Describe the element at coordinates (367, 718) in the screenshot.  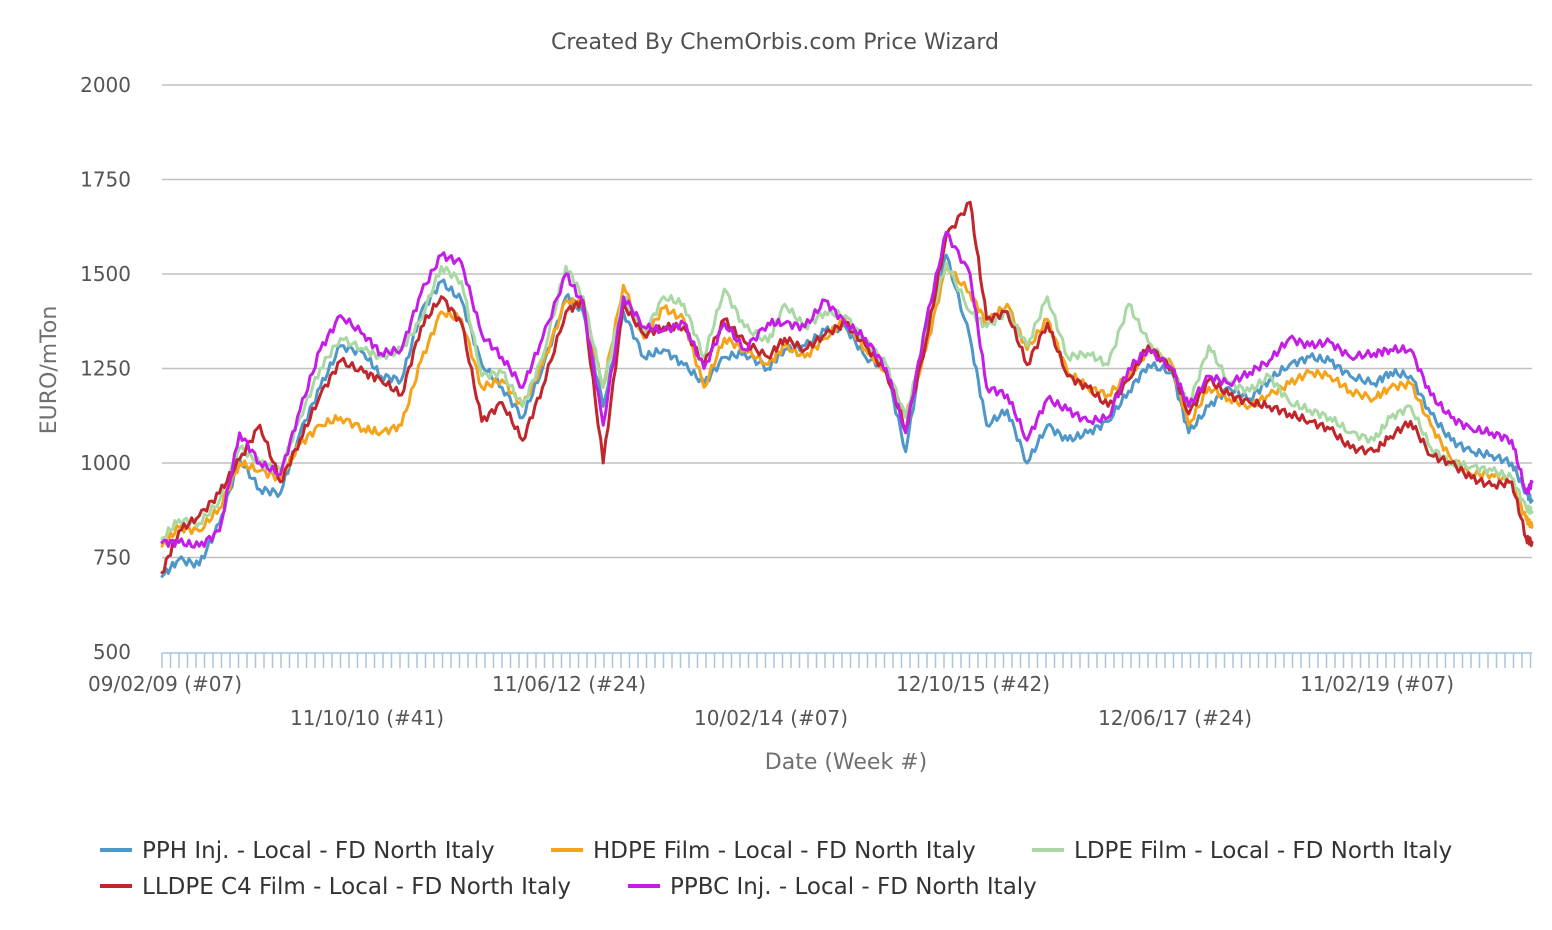
I see `x-tick-label: 11/10/10 (#41)` at that location.